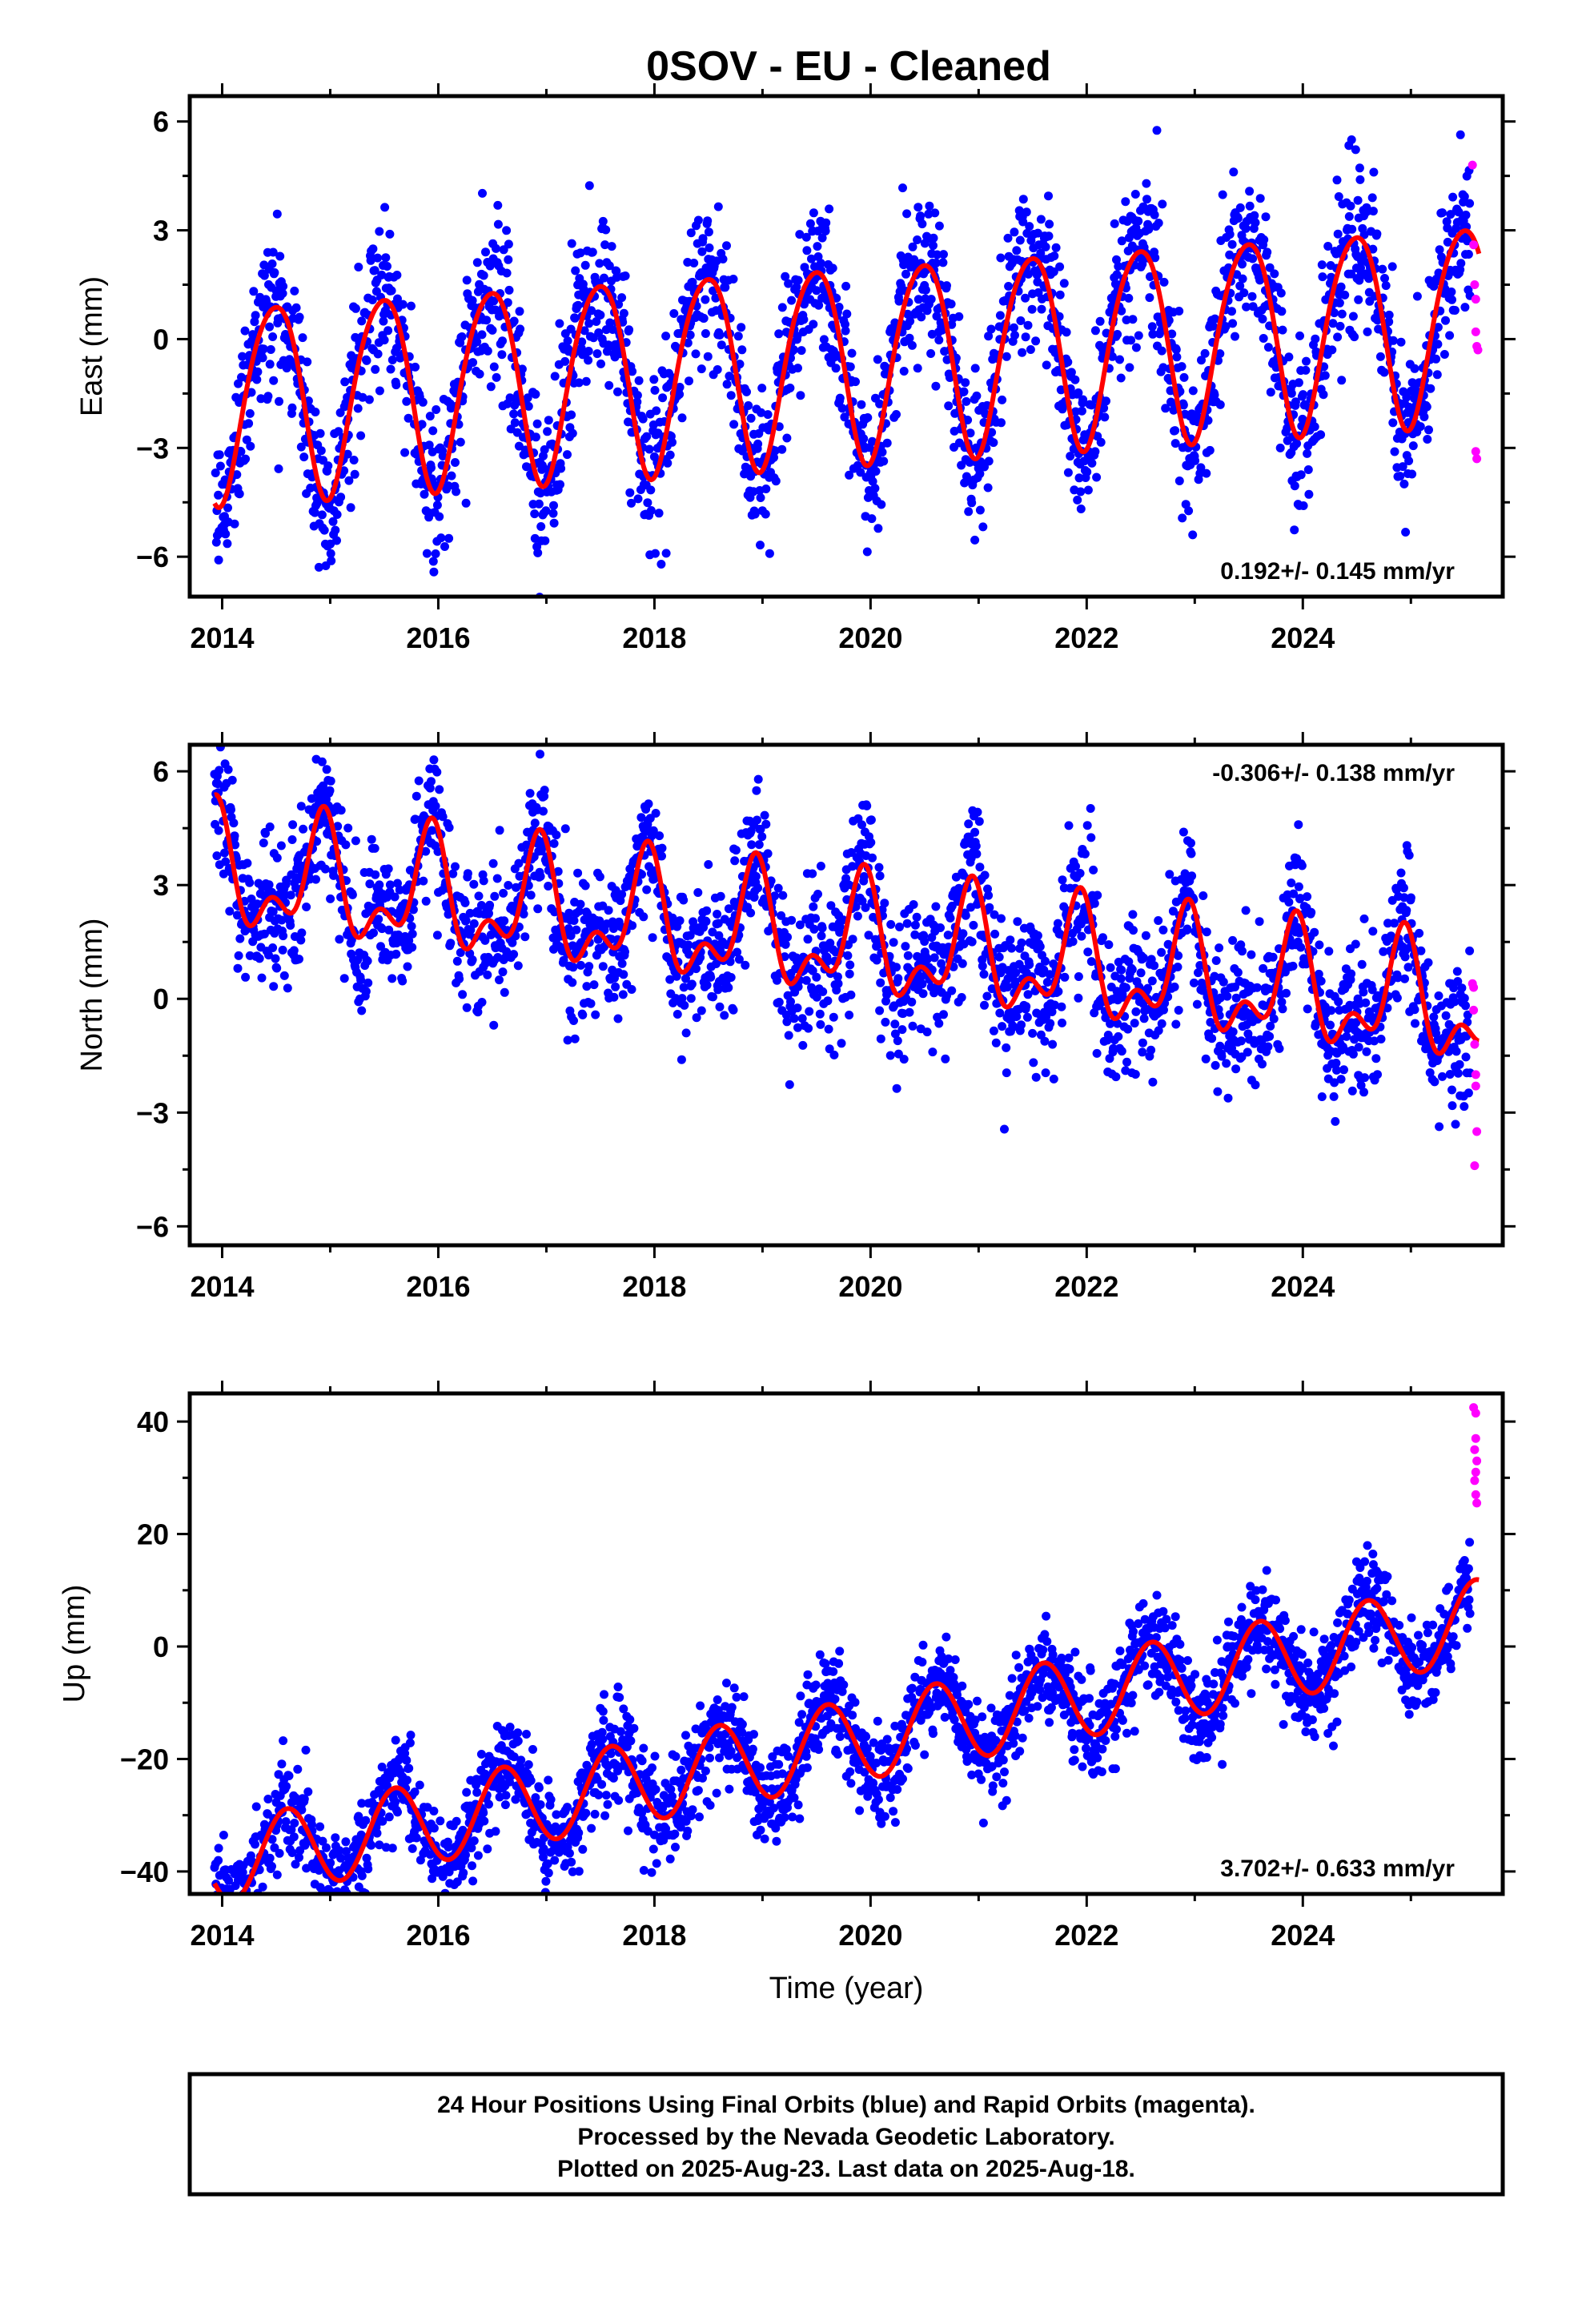 The image size is (1582, 2324). What do you see at coordinates (654, 1286) in the screenshot?
I see `x-tick-label: 2018` at bounding box center [654, 1286].